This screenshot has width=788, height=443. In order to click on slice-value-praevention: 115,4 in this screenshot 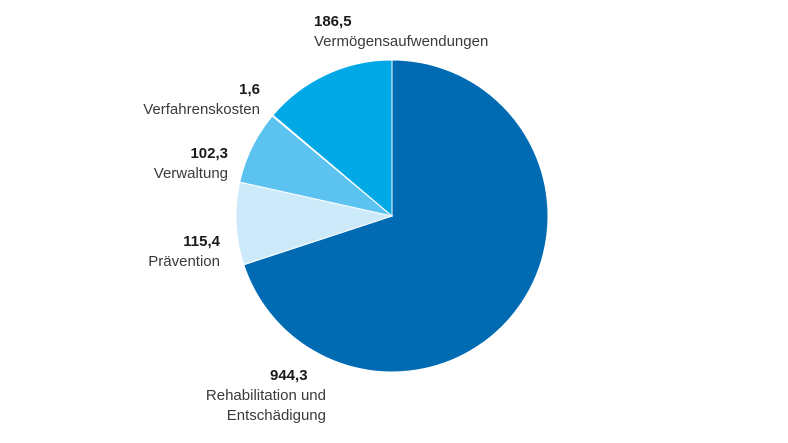, I will do `click(201, 241)`.